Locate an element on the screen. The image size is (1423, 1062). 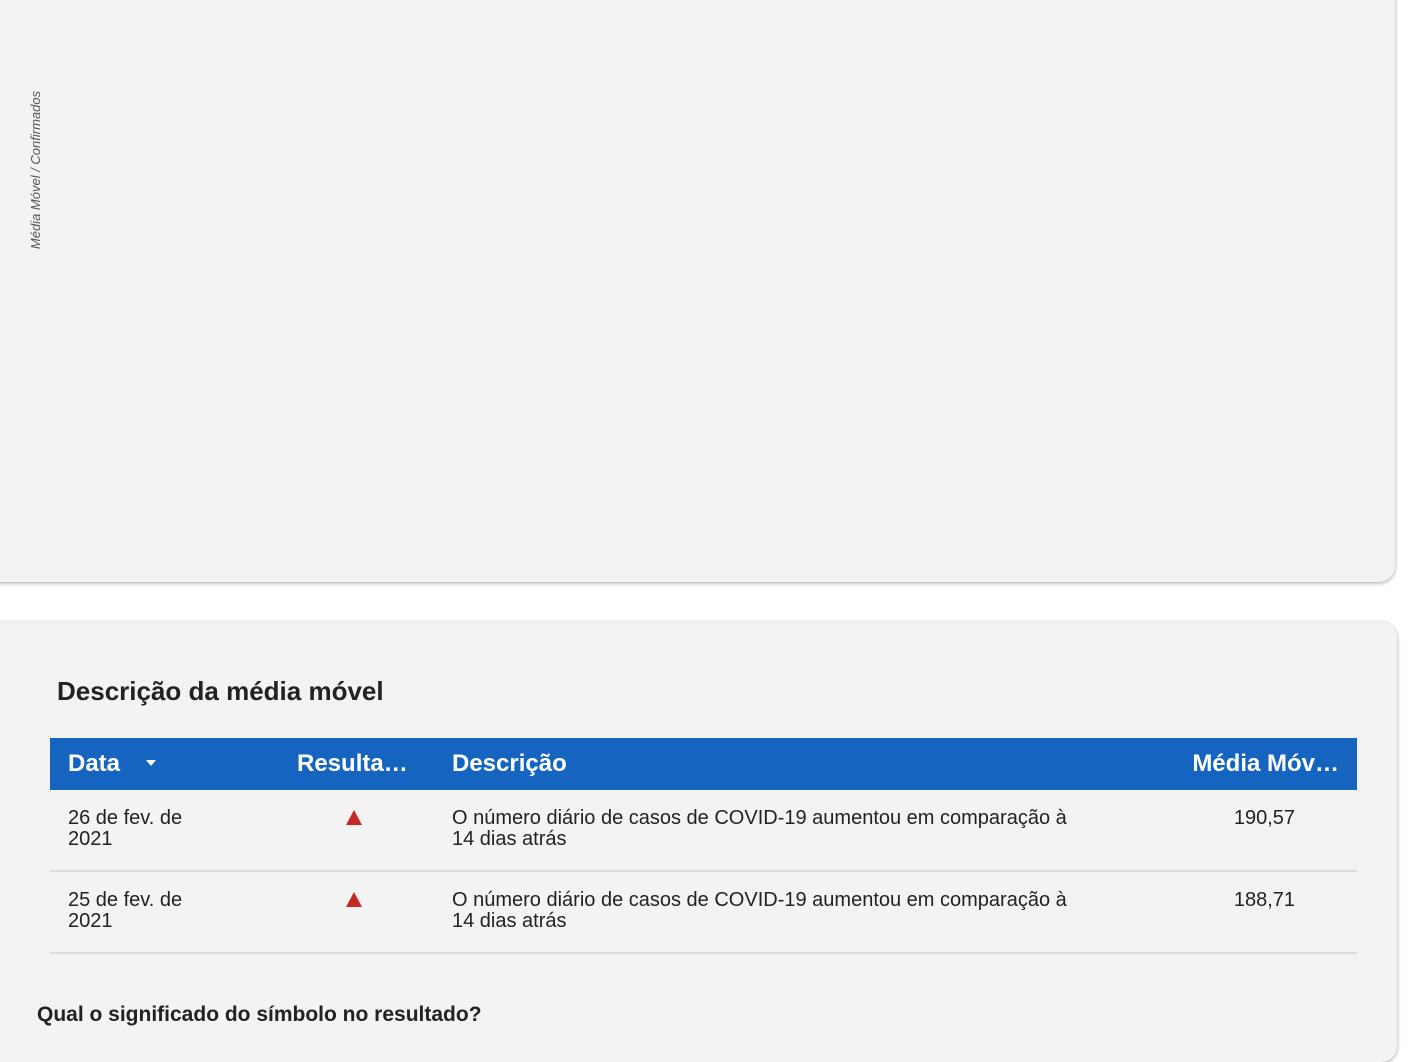
y-axis-title: Média Móvel / Confirmados is located at coordinates (35, 169).